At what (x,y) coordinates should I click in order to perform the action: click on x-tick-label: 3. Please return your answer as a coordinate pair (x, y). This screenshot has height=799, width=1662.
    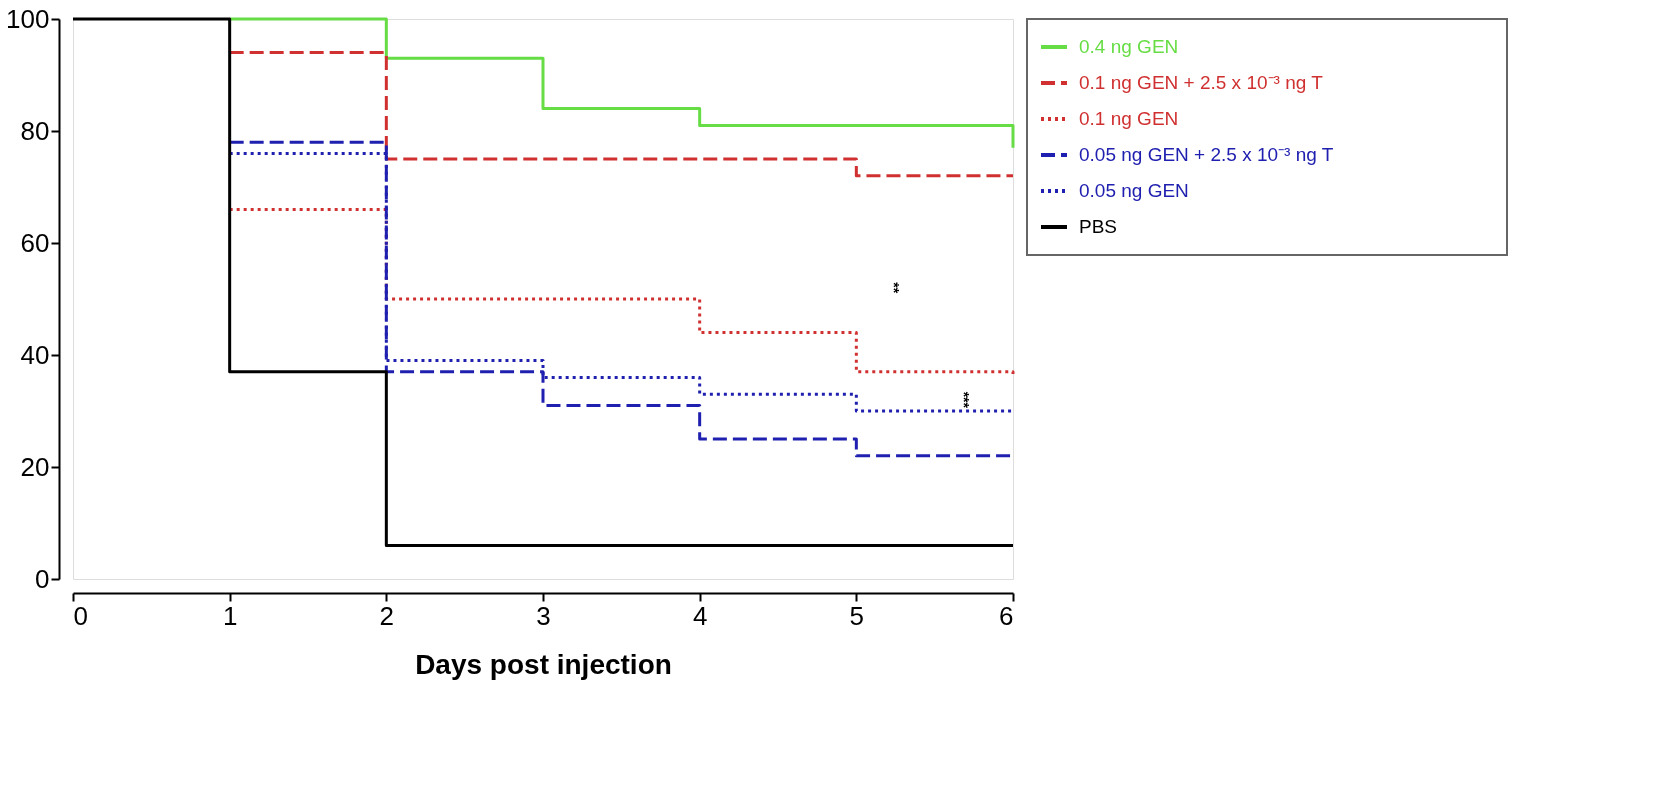
    Looking at the image, I should click on (543, 615).